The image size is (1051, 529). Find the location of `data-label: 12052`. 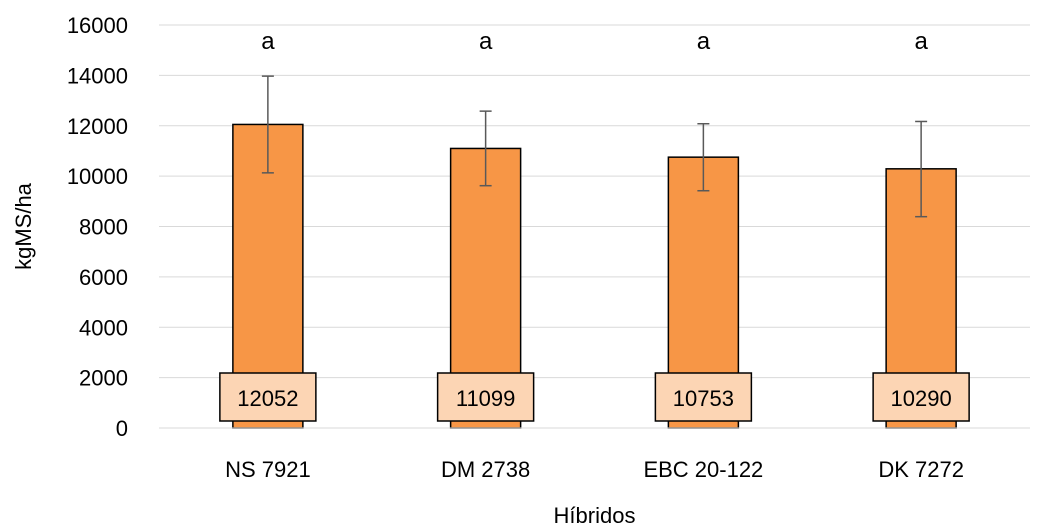

data-label: 12052 is located at coordinates (267, 398).